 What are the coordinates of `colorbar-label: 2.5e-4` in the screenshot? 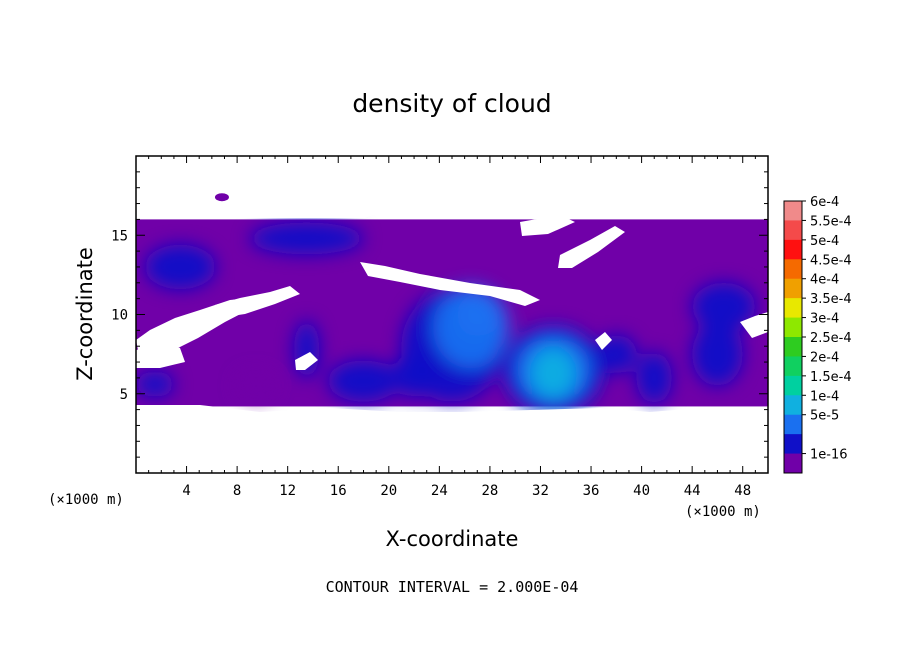 It's located at (831, 338).